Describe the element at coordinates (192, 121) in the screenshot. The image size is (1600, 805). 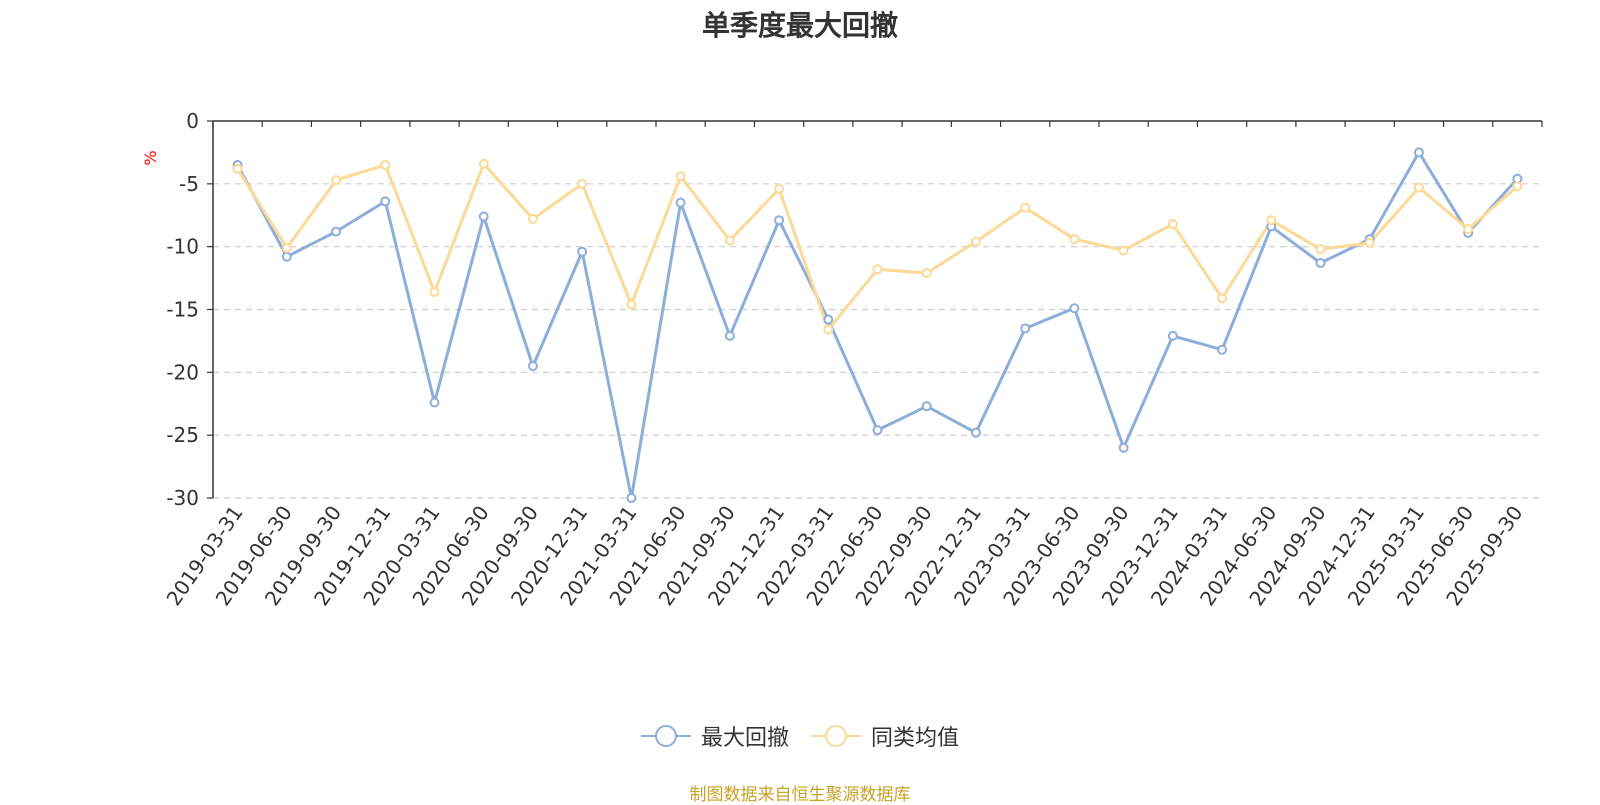
I see `y-tick-label: 0` at that location.